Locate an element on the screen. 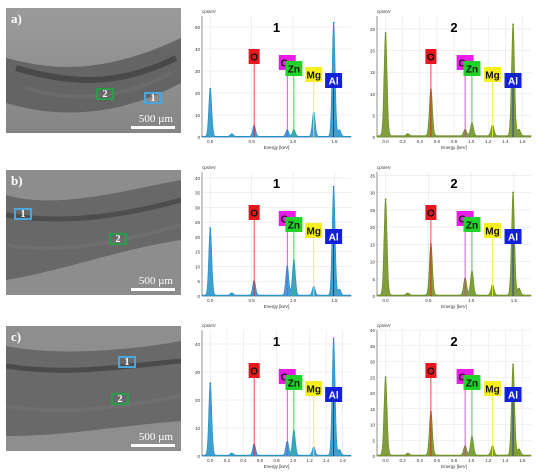 Image resolution: width=550 pixels, height=473 pixels. x-tick-label: 0.2 is located at coordinates (227, 460).